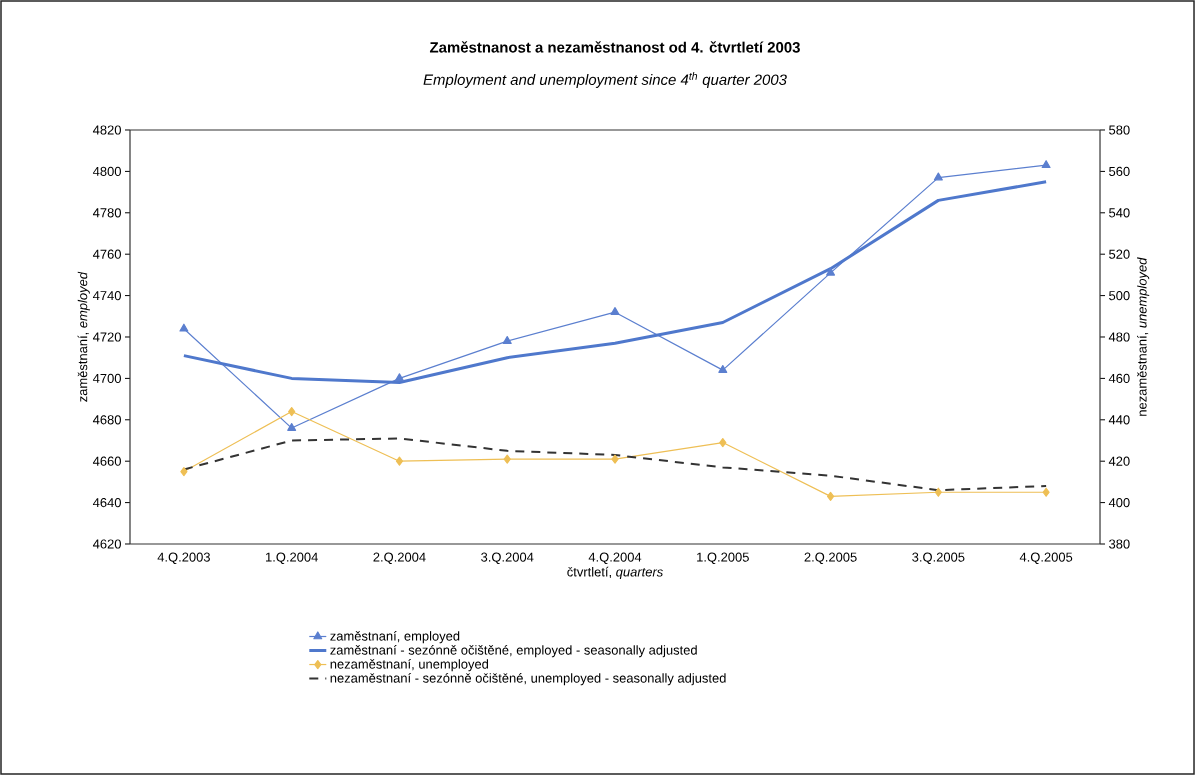 This screenshot has width=1195, height=775. I want to click on y2-axis-title: nezaměstnaní, unemployed, so click(1143, 336).